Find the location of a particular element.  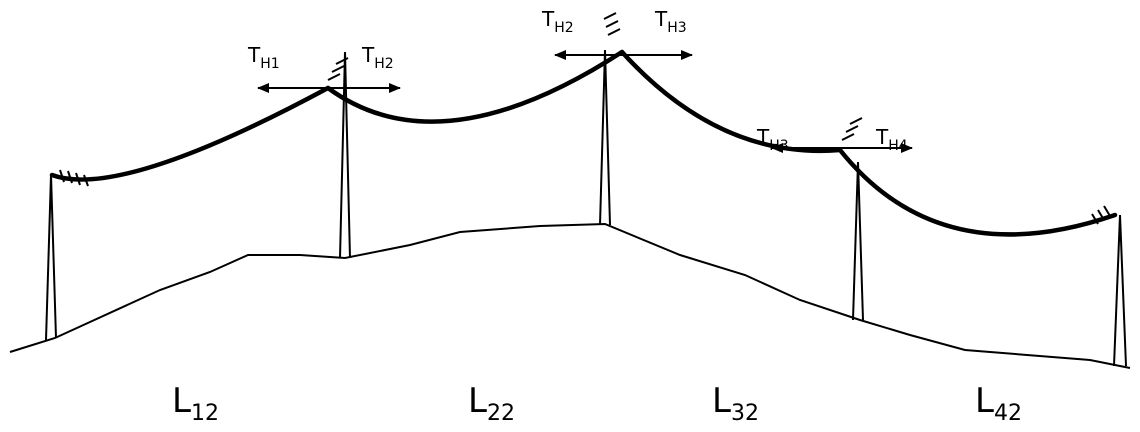

arrows is located at coordinates (585, 101).